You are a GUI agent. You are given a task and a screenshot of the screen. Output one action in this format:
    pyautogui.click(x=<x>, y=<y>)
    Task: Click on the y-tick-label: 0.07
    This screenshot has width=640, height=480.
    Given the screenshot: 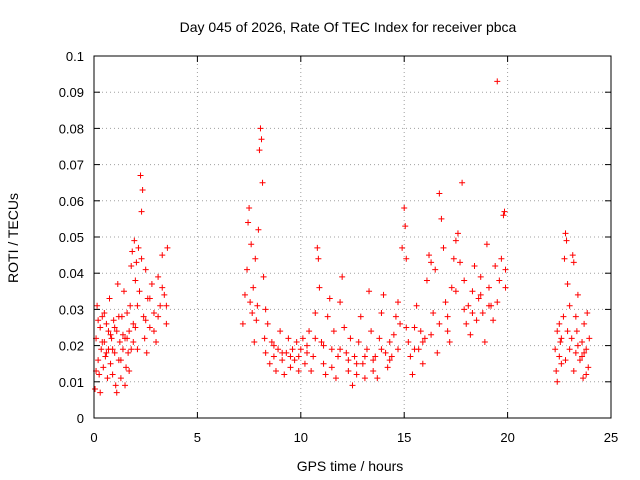 What is the action you would take?
    pyautogui.click(x=71, y=165)
    